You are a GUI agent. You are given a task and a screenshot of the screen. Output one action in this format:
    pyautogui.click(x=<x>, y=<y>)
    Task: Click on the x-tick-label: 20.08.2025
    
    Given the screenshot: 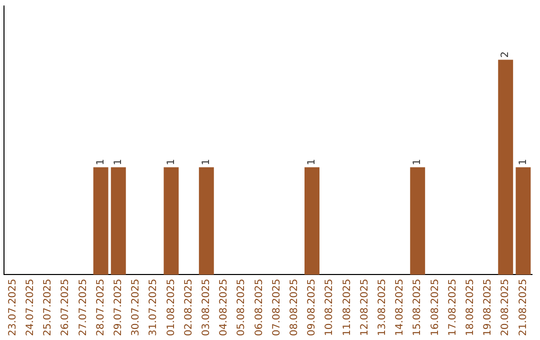 What is the action you would take?
    pyautogui.click(x=506, y=307)
    